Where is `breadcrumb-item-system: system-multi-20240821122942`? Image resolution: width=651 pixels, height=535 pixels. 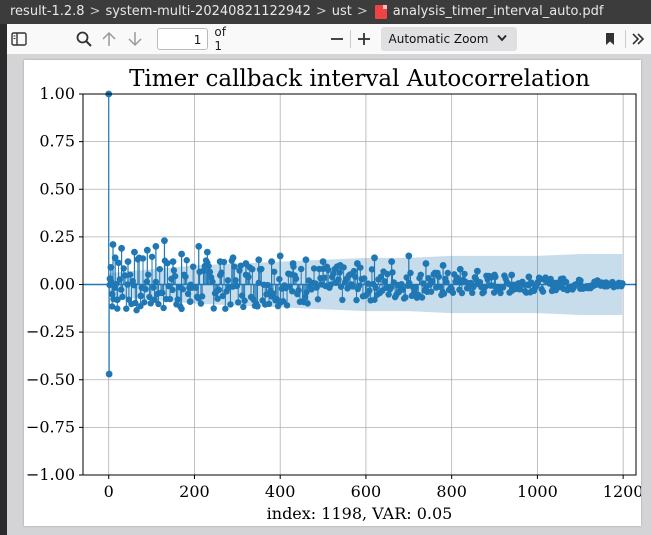 breadcrumb-item-system: system-multi-20240821122942 is located at coordinates (208, 11).